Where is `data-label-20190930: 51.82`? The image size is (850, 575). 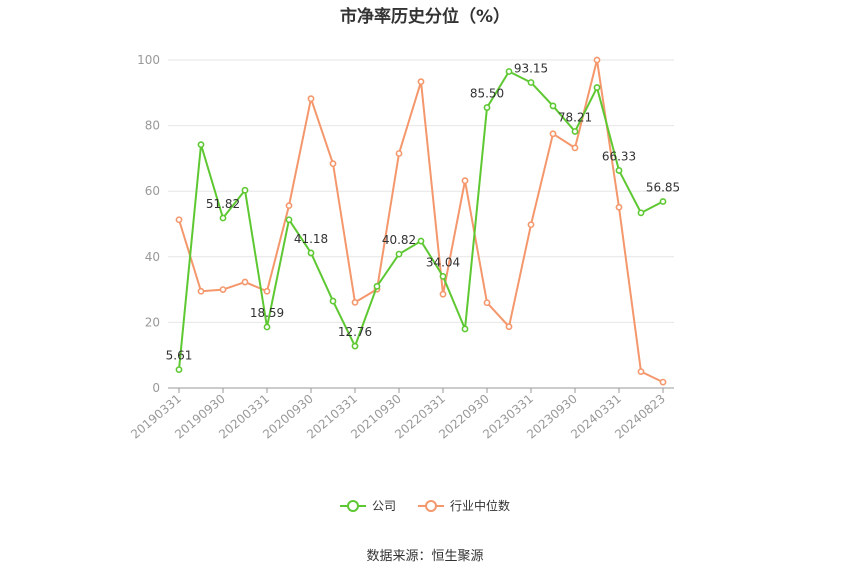
data-label-20190930: 51.82 is located at coordinates (223, 204).